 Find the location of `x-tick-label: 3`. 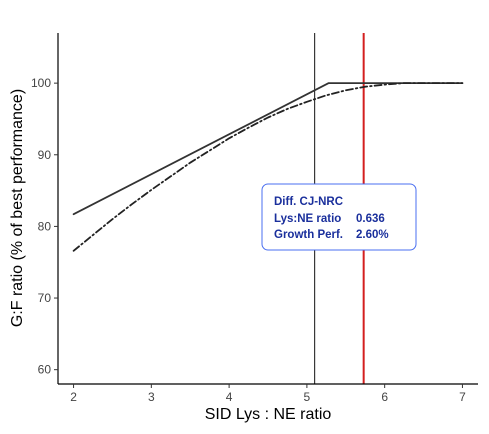

x-tick-label: 3 is located at coordinates (151, 397).